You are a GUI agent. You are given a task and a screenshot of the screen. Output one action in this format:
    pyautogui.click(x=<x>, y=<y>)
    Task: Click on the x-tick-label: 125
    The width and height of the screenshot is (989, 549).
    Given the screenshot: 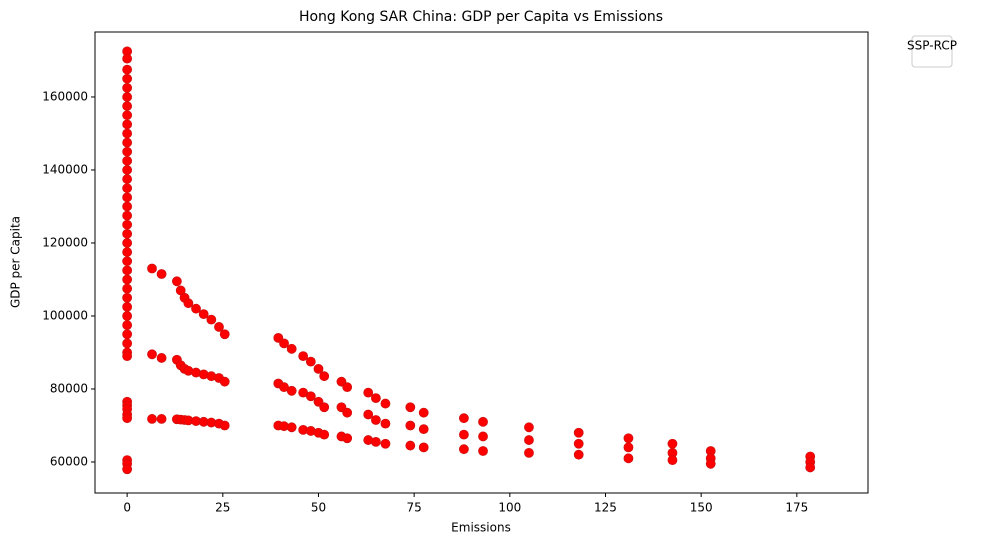 What is the action you would take?
    pyautogui.click(x=605, y=508)
    